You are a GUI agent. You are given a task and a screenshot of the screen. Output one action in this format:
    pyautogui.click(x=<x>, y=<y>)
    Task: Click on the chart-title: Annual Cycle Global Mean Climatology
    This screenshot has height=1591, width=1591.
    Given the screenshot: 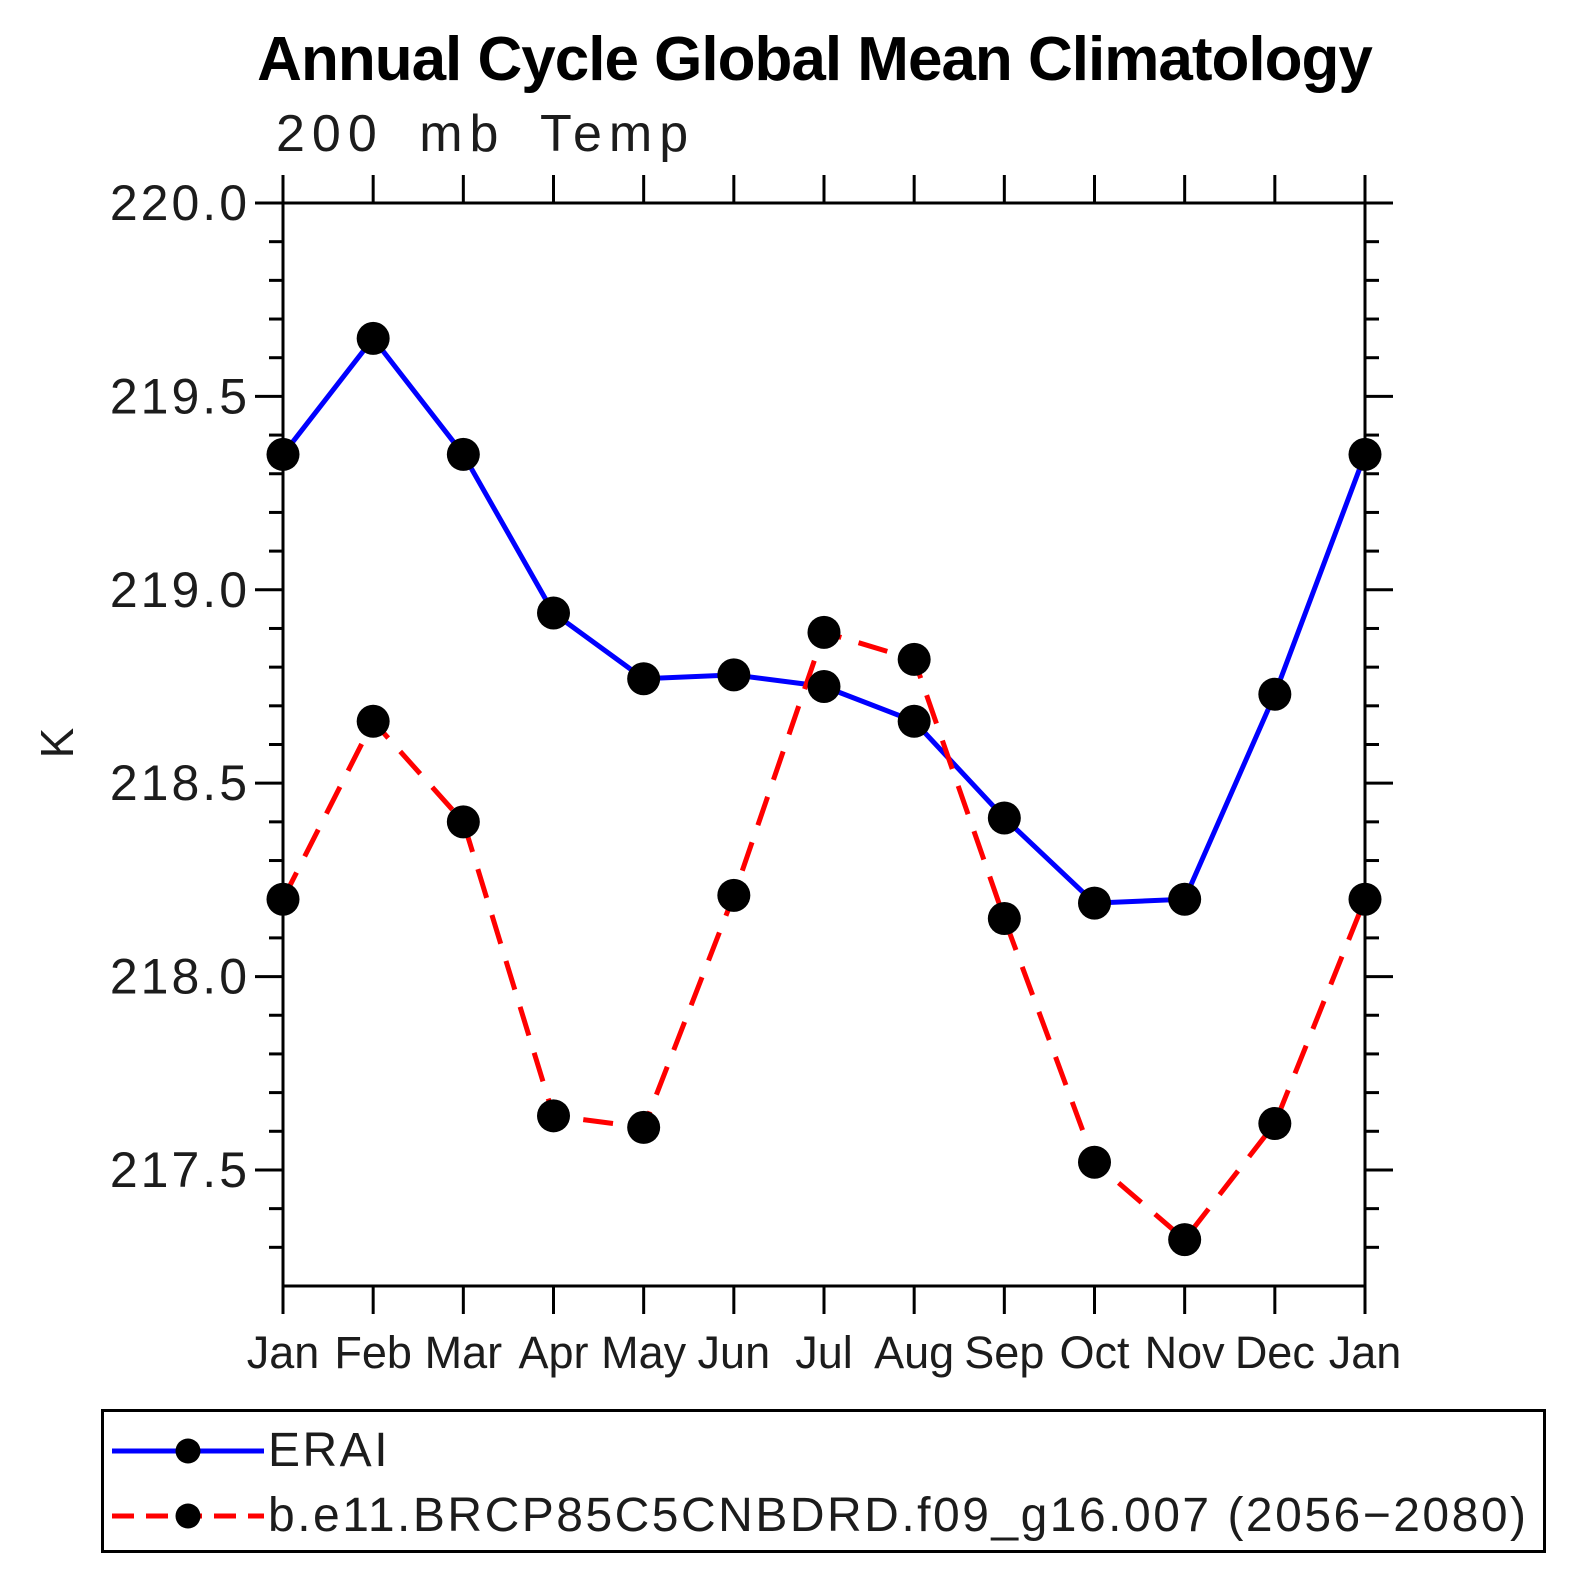 What is the action you would take?
    pyautogui.click(x=815, y=59)
    